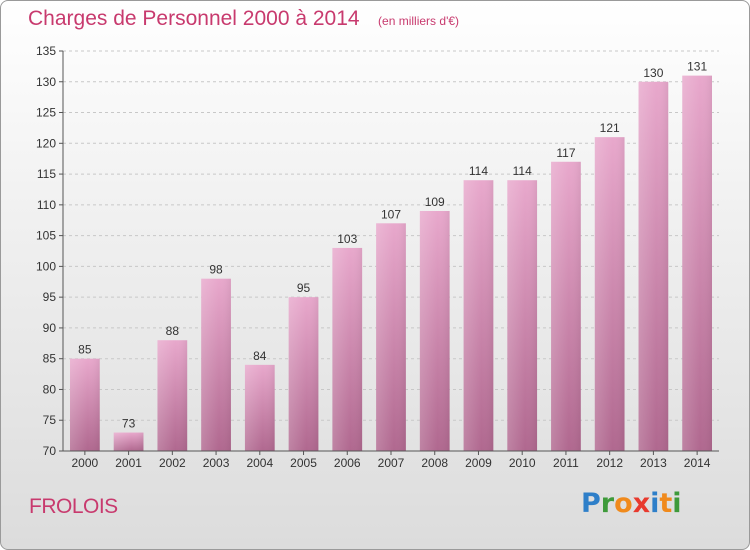  Describe the element at coordinates (260, 356) in the screenshot. I see `data-label: 84` at that location.